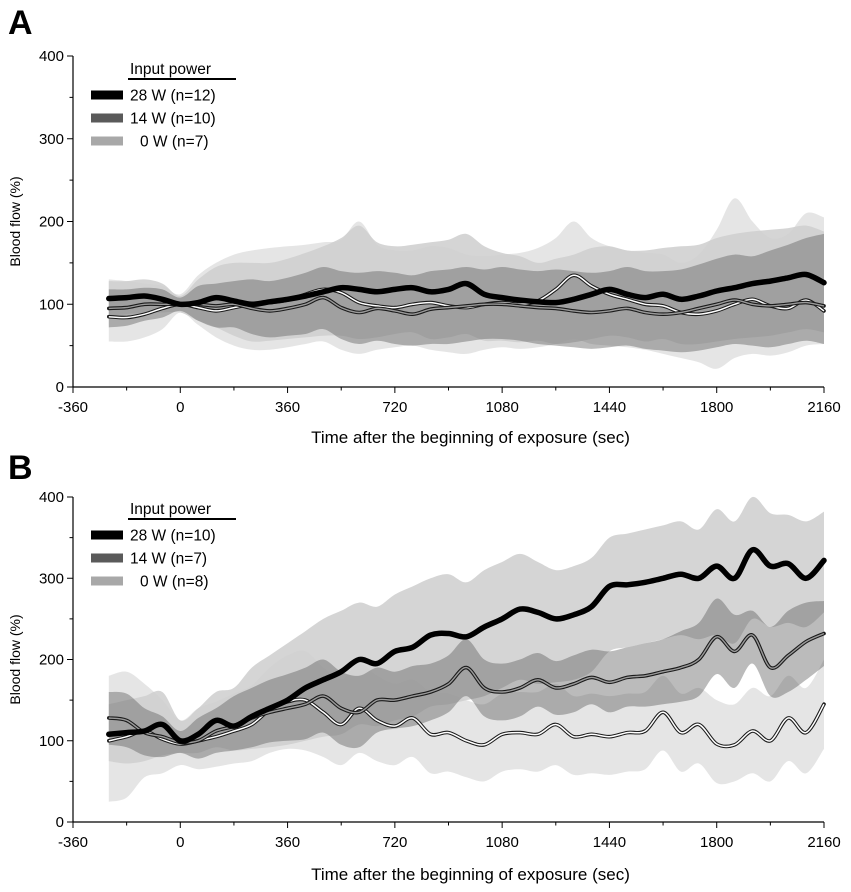  I want to click on series-line-inner-light-gray-outline, so click(466, 723).